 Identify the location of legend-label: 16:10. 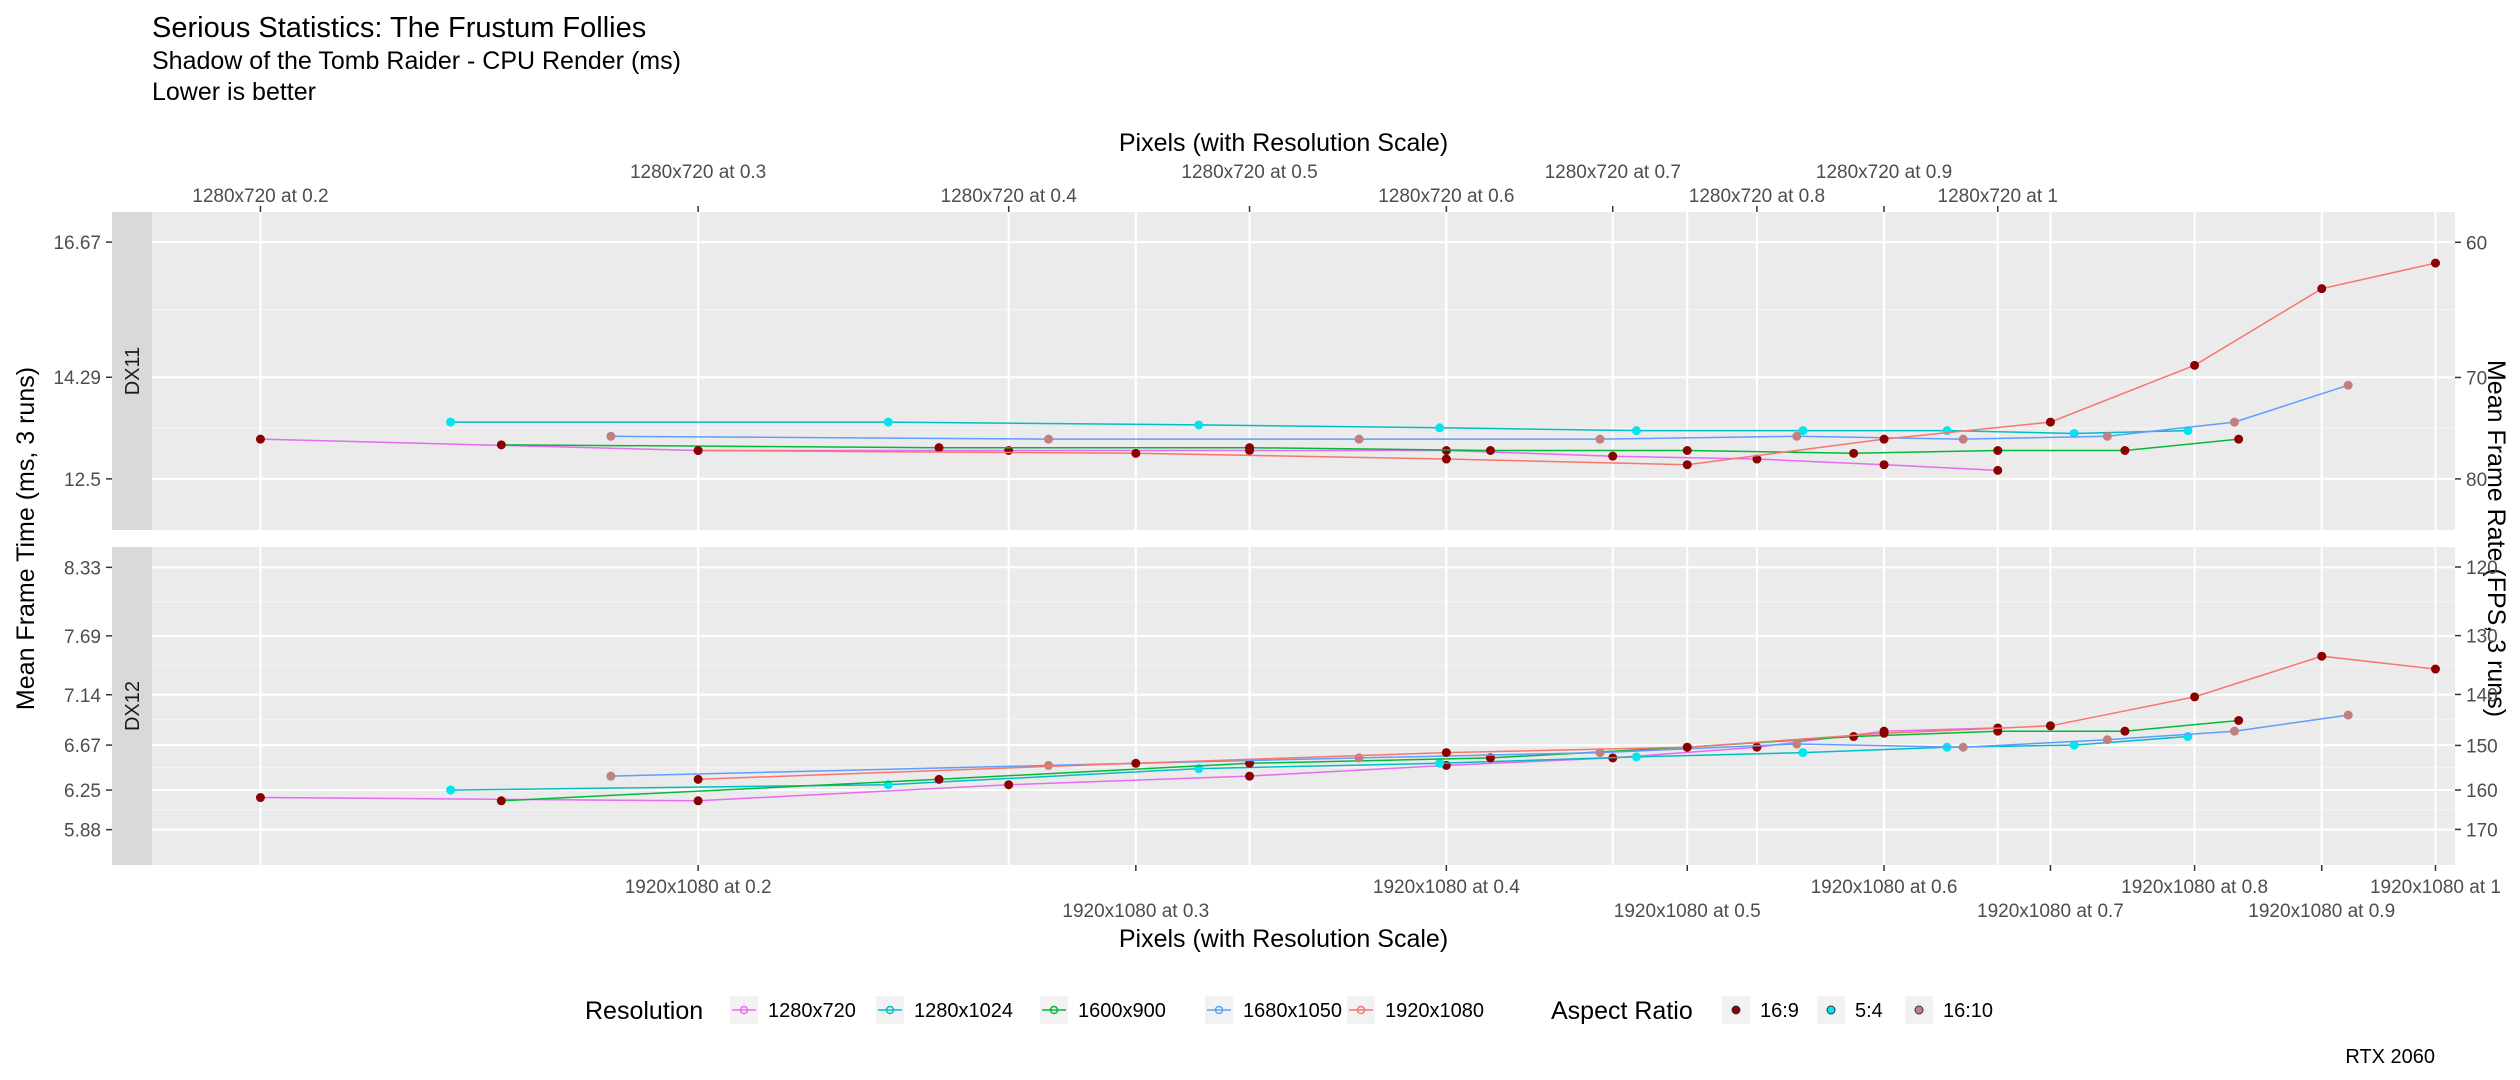
(1968, 1011).